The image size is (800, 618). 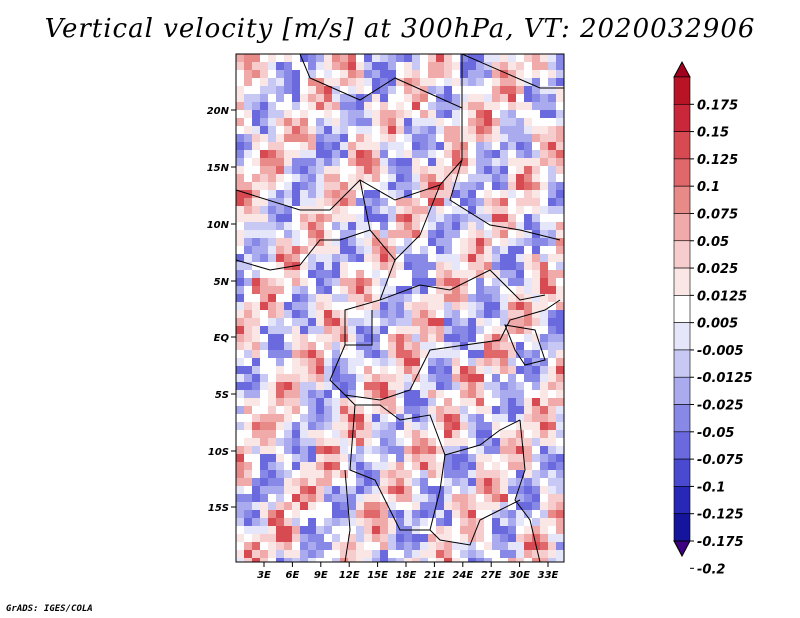 I want to click on lon-label: 30E, so click(x=519, y=575).